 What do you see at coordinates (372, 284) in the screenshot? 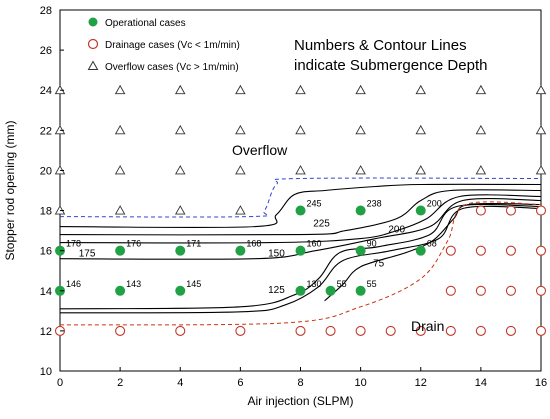
I see `point-value-label: 55` at bounding box center [372, 284].